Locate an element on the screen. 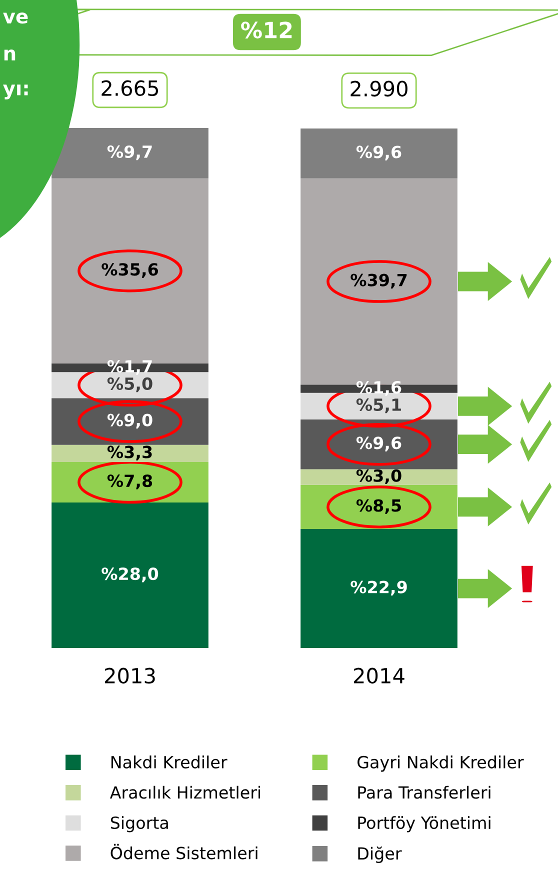  data-label: %9,0 is located at coordinates (129, 421).